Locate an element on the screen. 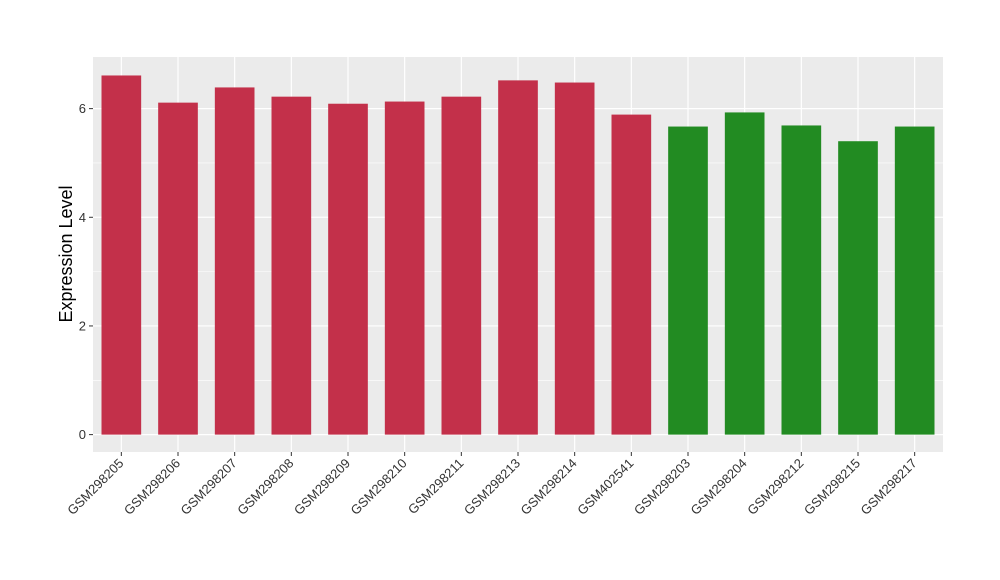 This screenshot has height=580, width=1000. x-tick-label: GSM298206 is located at coordinates (152, 487).